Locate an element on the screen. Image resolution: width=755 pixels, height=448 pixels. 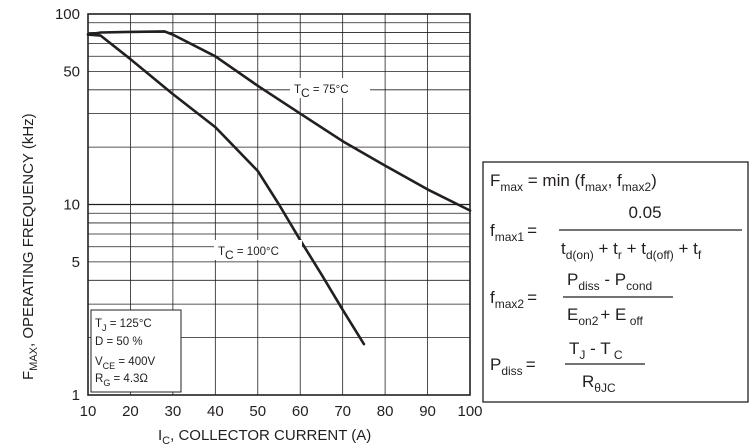
condition-tj: TJ = 125°C is located at coordinates (123, 325).